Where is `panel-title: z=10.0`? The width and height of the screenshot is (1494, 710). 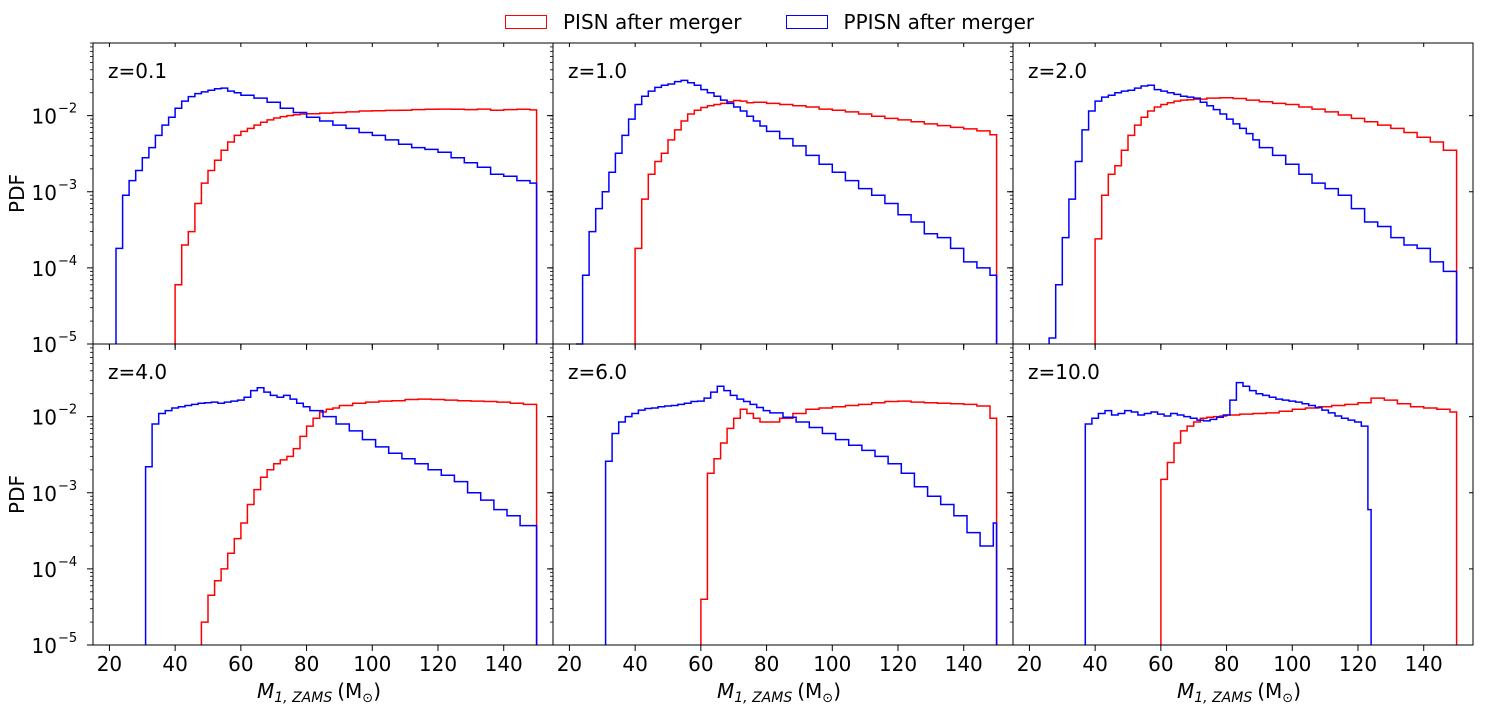
panel-title: z=10.0 is located at coordinates (1064, 372).